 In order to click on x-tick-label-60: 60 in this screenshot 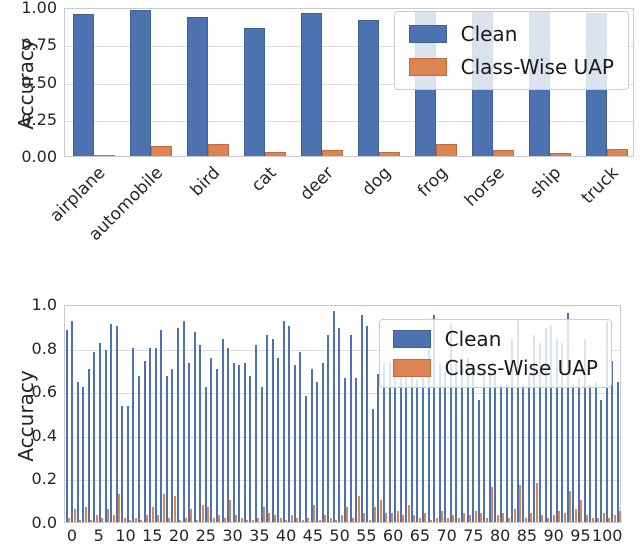, I will do `click(393, 535)`.